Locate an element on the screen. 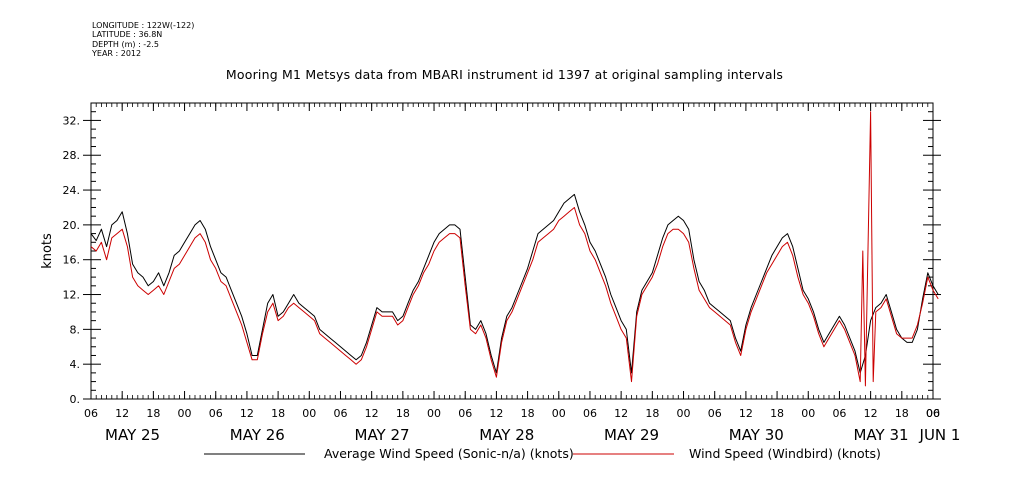 This screenshot has width=1009, height=504. y-tick-label: 8. is located at coordinates (75, 329).